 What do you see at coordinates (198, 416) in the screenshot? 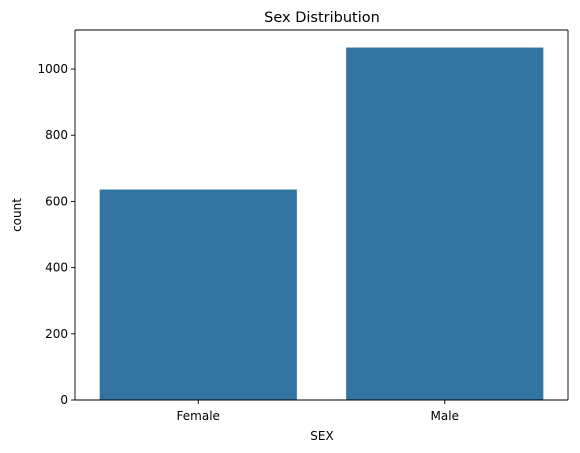
I see `x-tick-label: Female` at bounding box center [198, 416].